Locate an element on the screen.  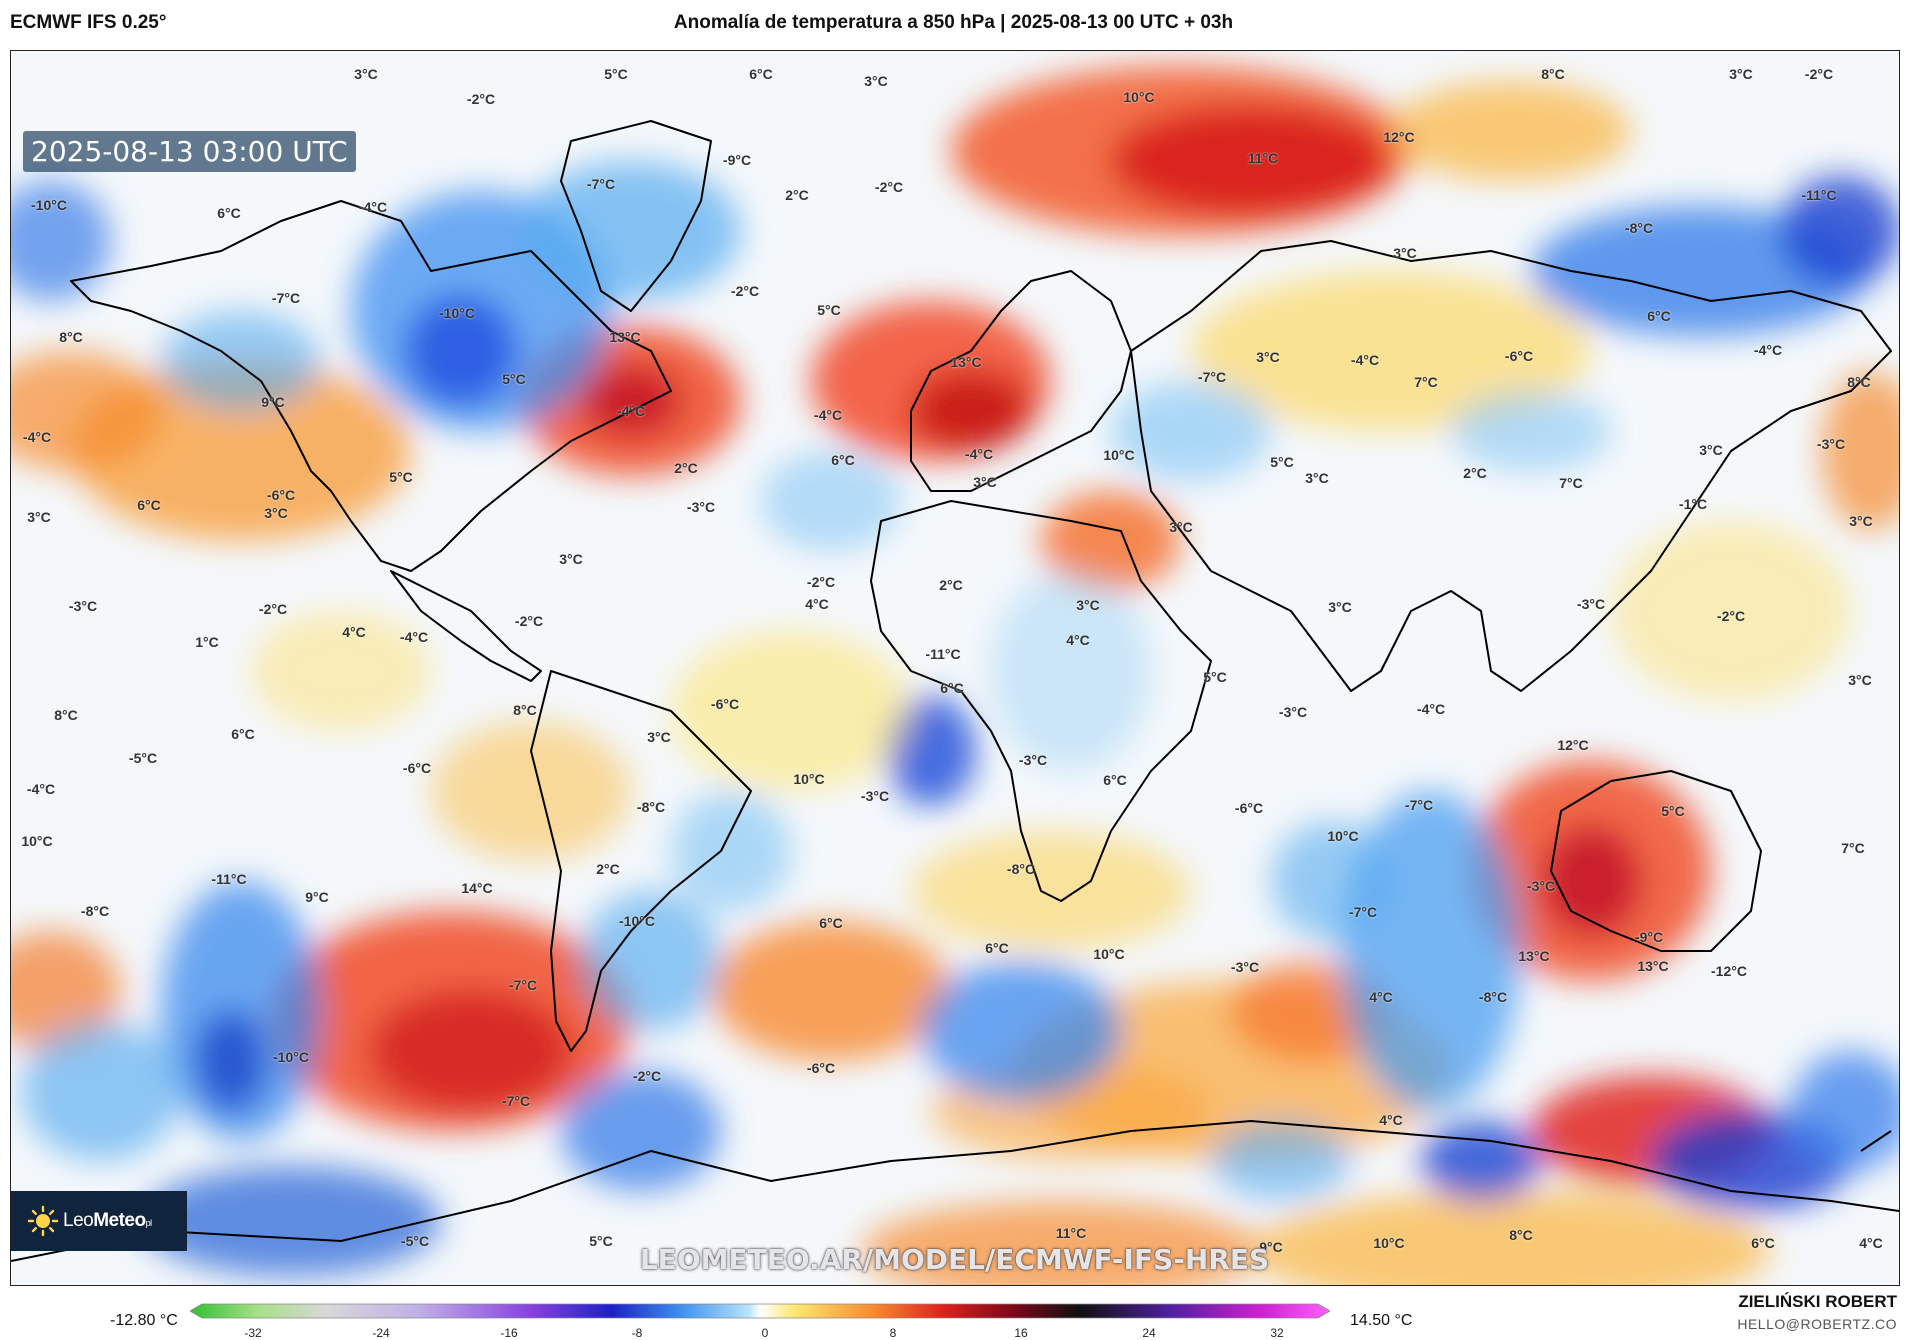
model-name: ECMWF IFS 0.25° is located at coordinates (88, 22).